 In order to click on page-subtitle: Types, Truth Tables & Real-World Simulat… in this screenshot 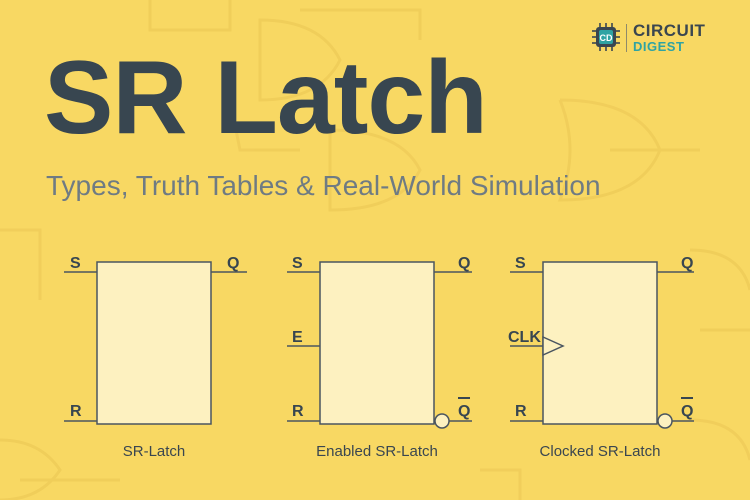, I will do `click(323, 185)`.